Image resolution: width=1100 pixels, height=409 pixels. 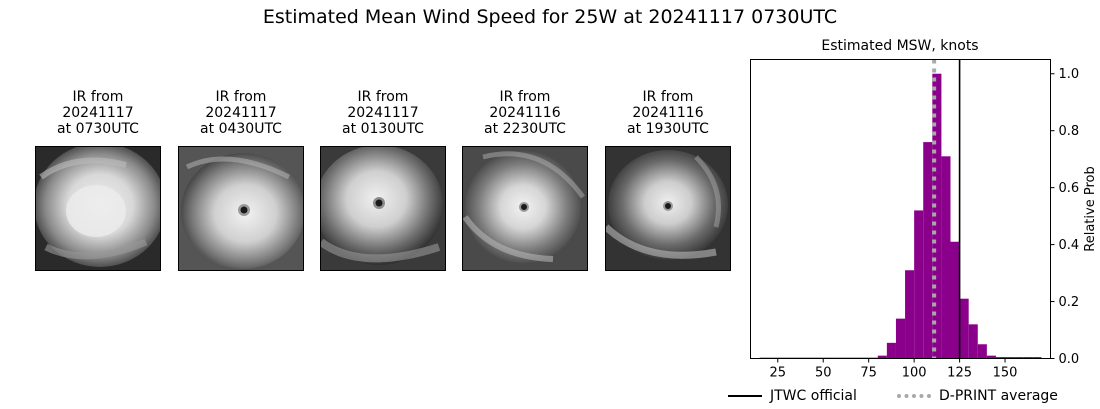 I want to click on caption-time: at 0130UTC, so click(x=383, y=129).